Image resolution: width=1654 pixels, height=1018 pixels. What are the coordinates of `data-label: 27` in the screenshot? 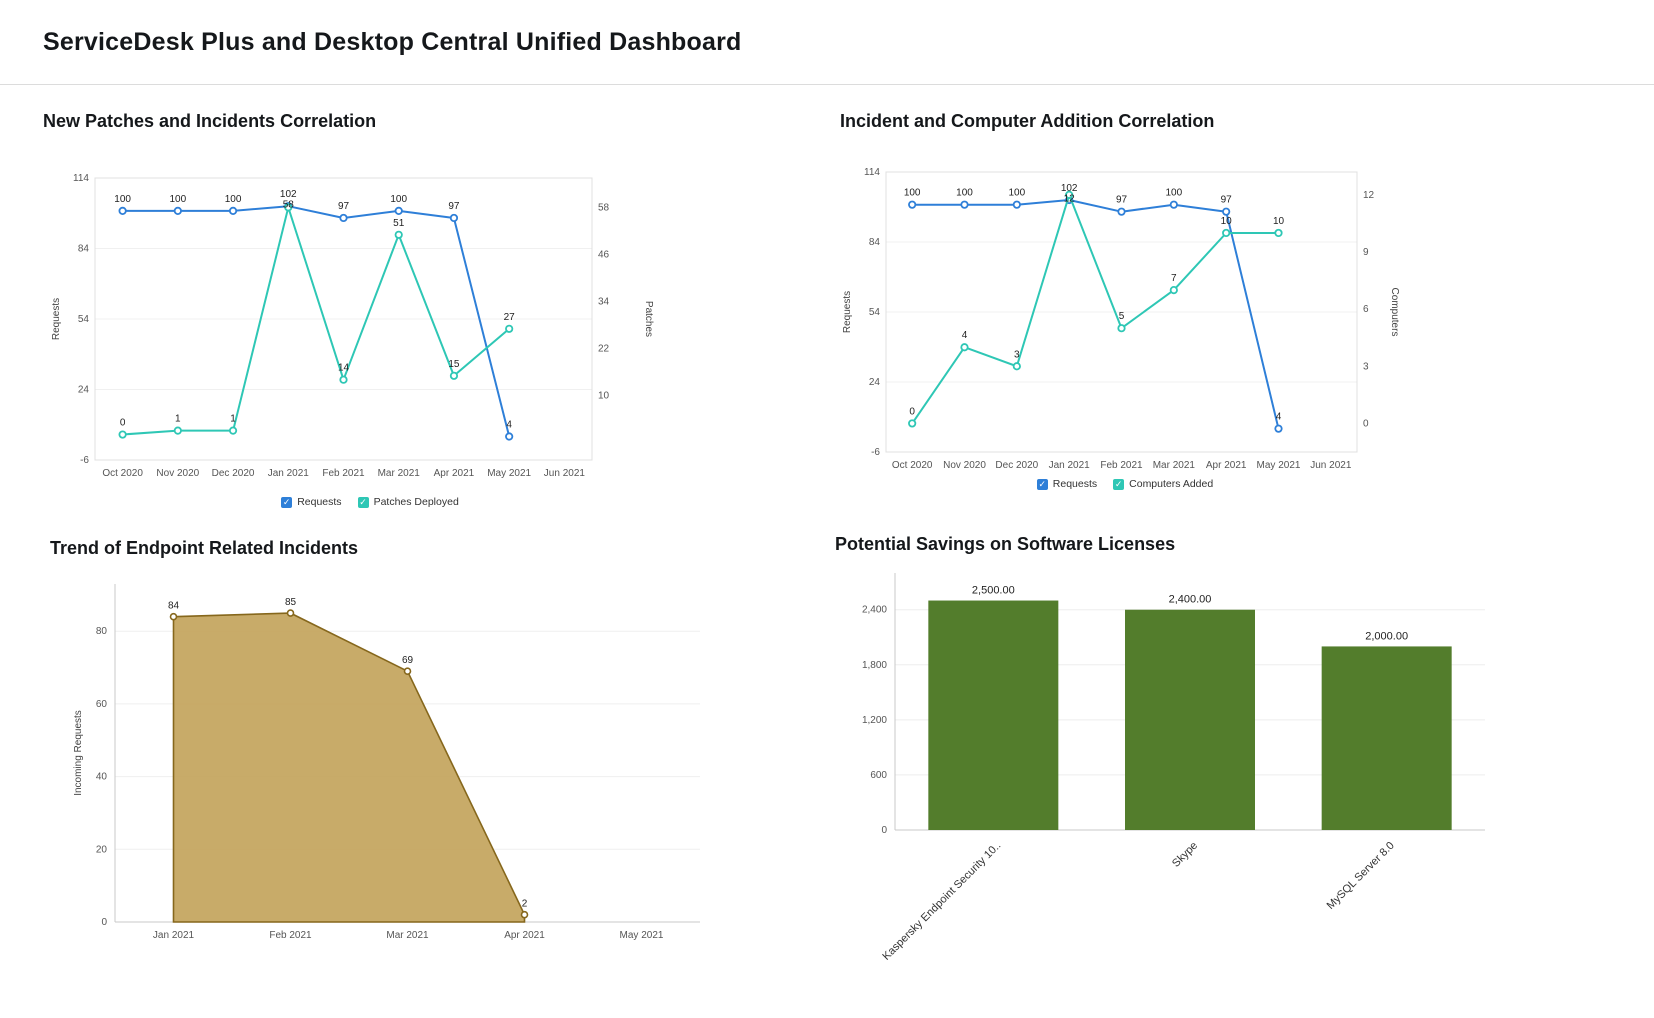 It's located at (510, 317).